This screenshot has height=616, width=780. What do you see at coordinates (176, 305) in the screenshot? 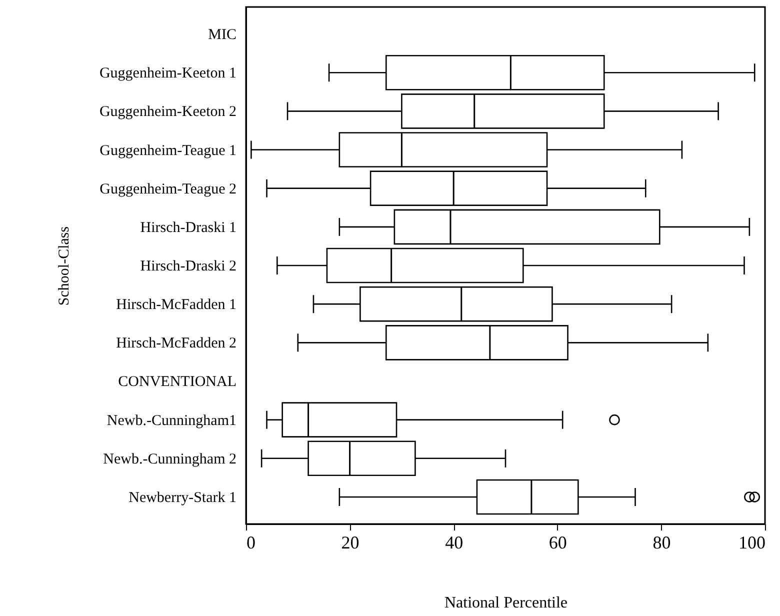
I see `y-tick-label: Hirsch-McFadden 1` at bounding box center [176, 305].